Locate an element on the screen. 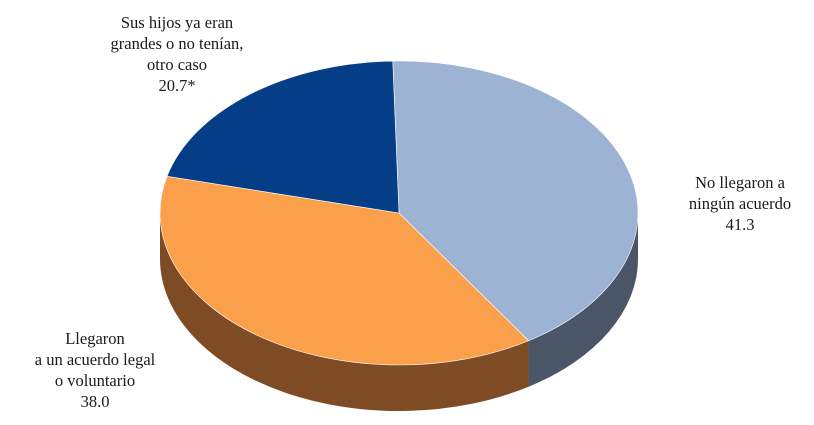  slice-label-line: o voluntario is located at coordinates (95, 380).